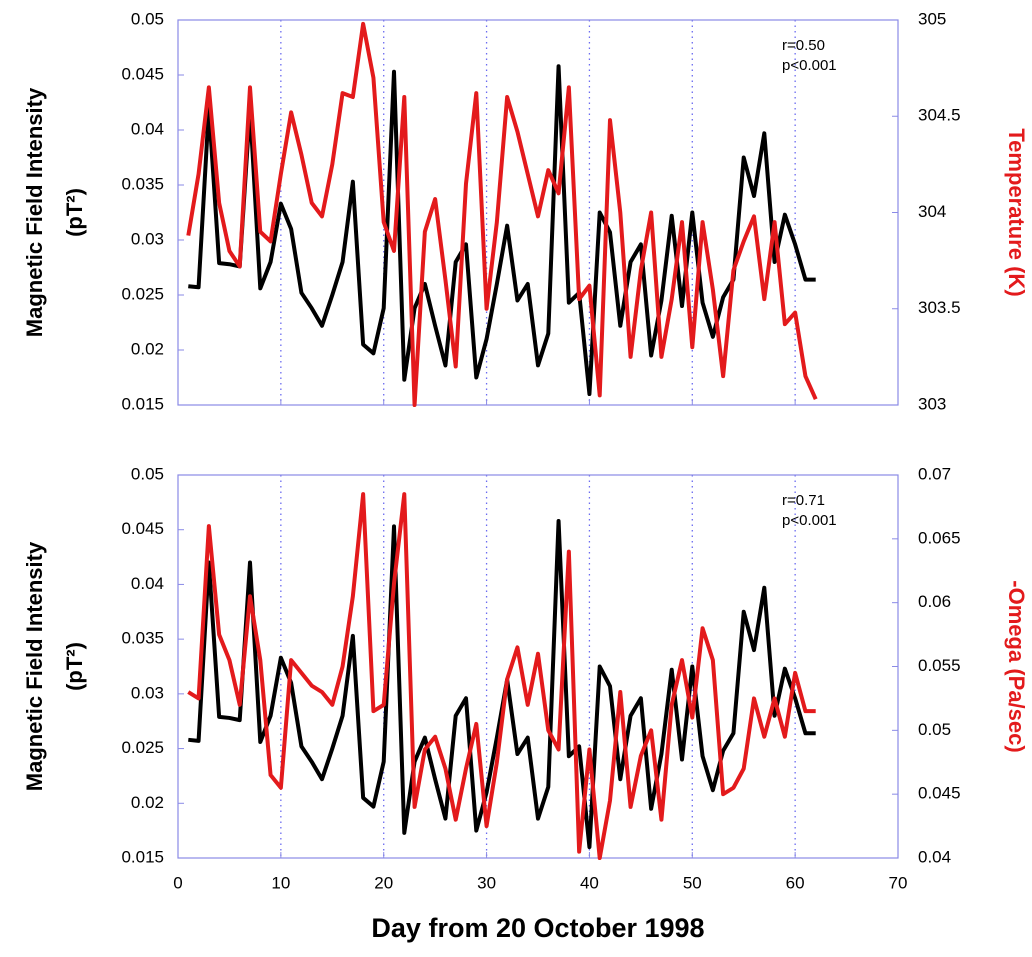  What do you see at coordinates (383, 882) in the screenshot?
I see `x-tick-label: 20` at bounding box center [383, 882].